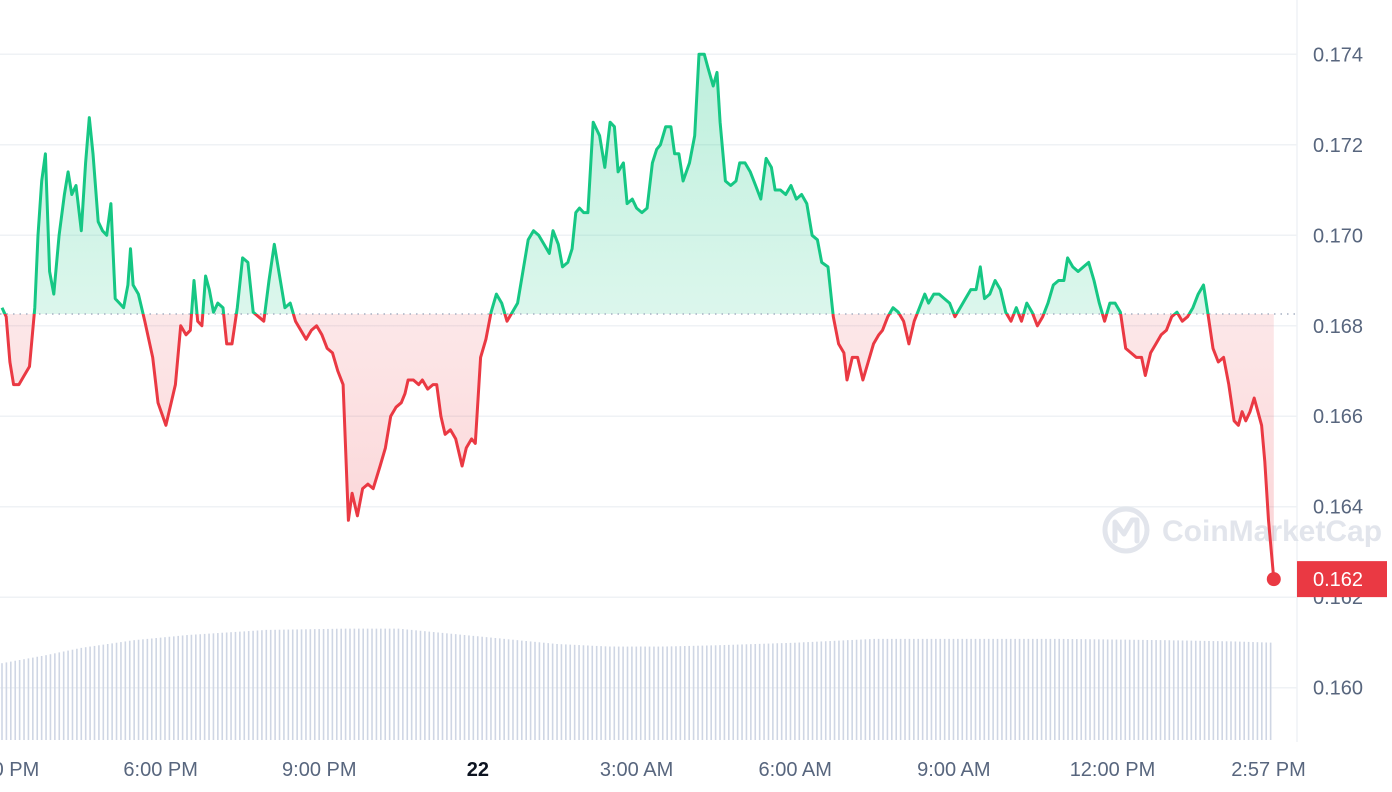  I want to click on x-tick-label: 9:00 AM, so click(953, 770).